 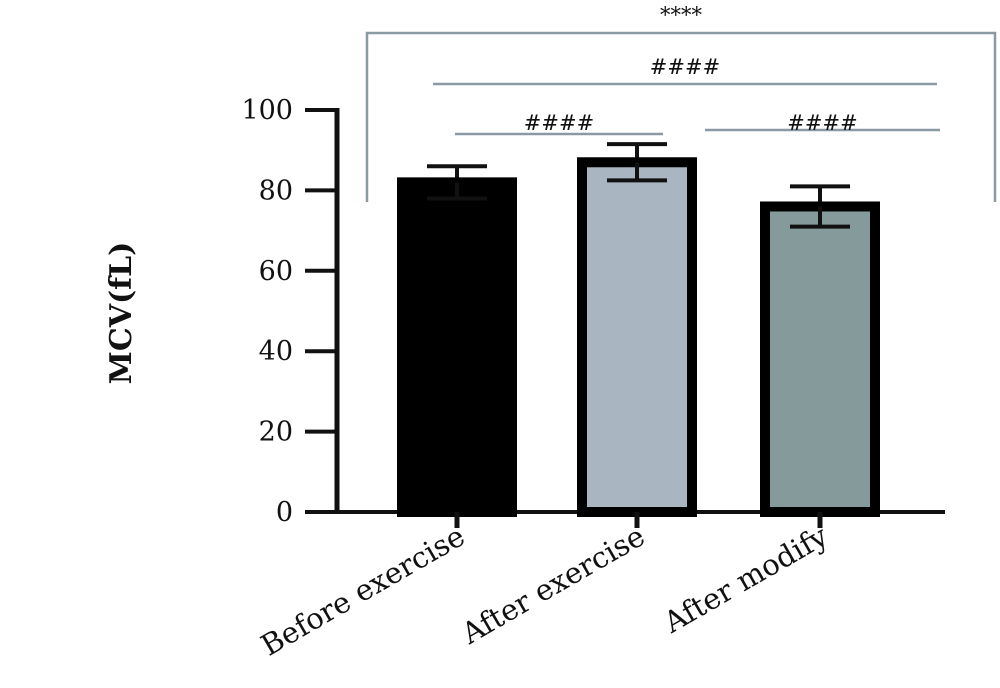 What do you see at coordinates (121, 313) in the screenshot?
I see `y-axis-label: MCV(fL)` at bounding box center [121, 313].